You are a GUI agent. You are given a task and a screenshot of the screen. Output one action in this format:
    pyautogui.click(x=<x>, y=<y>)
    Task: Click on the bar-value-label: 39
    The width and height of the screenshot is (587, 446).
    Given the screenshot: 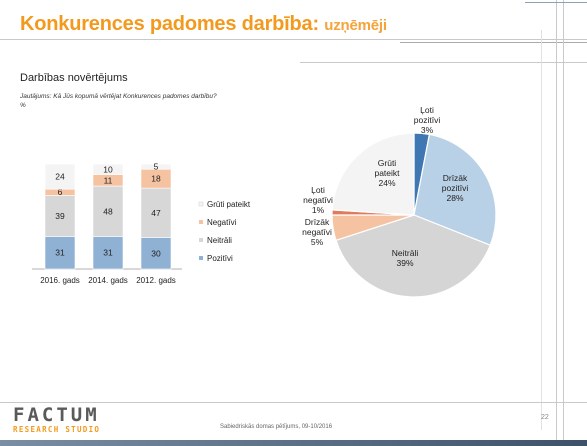 What is the action you would take?
    pyautogui.click(x=60, y=216)
    